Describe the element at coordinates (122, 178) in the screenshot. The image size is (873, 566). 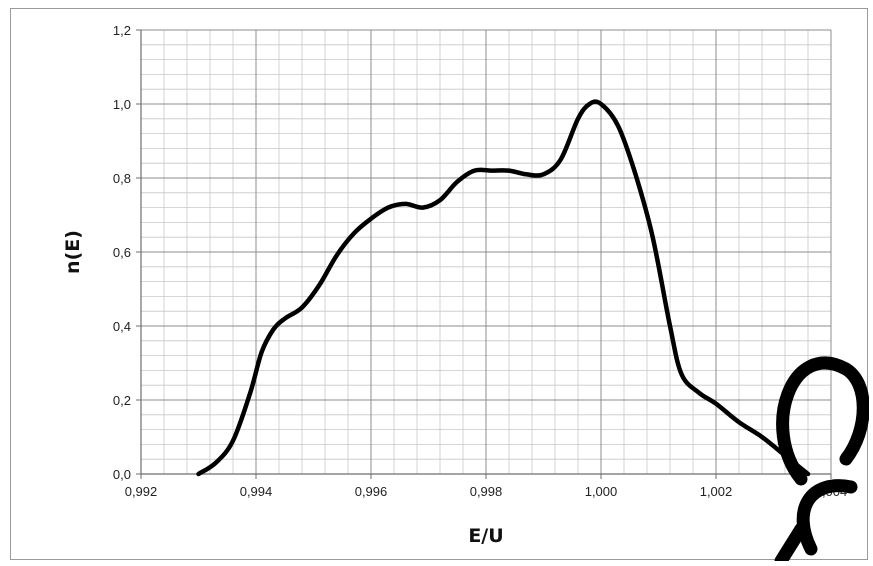
I see `y-tick-label: 0,8` at that location.